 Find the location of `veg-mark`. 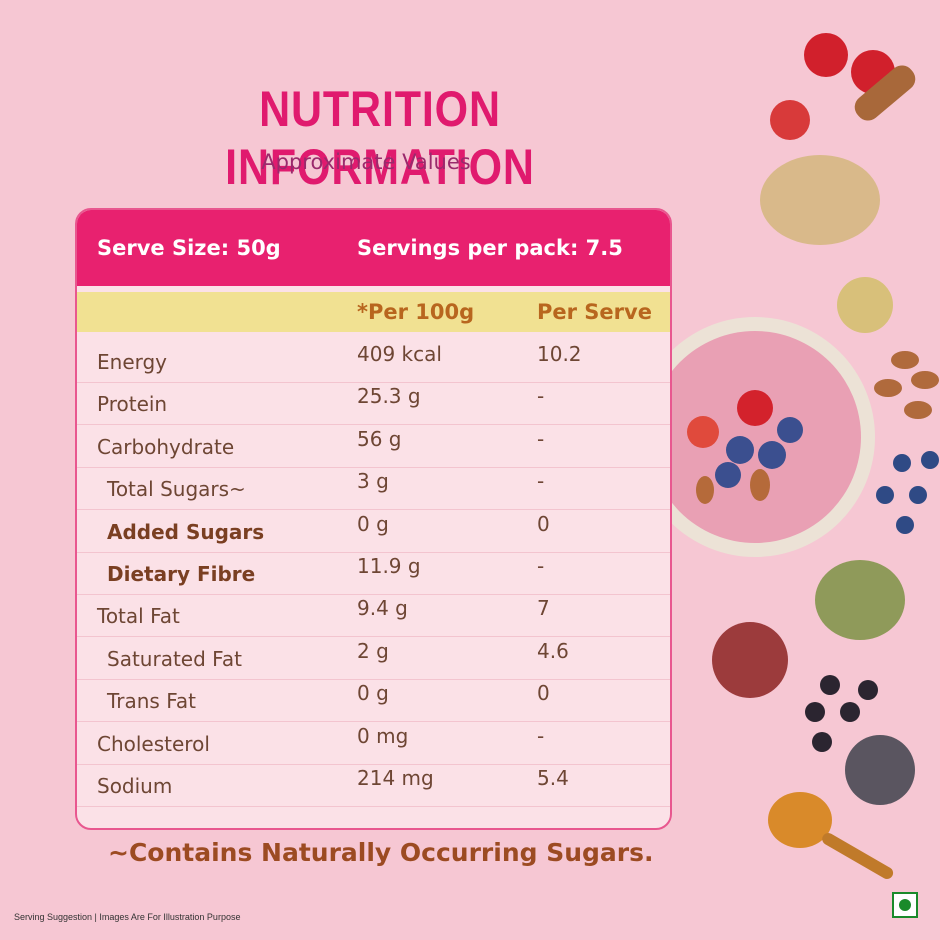

veg-mark is located at coordinates (905, 905).